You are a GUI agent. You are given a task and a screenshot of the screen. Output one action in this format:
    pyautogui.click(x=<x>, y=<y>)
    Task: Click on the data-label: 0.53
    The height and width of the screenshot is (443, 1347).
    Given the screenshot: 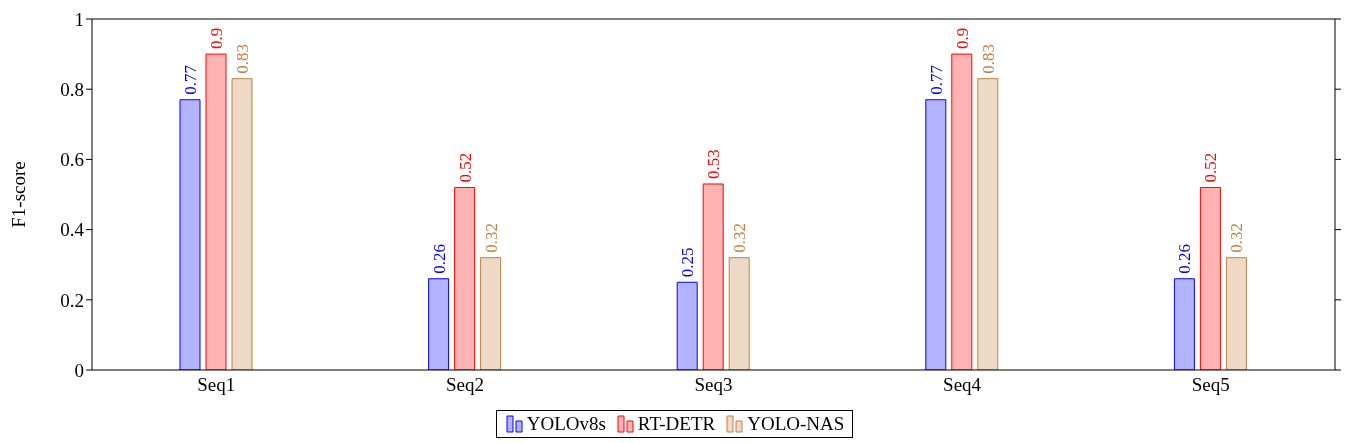 What is the action you would take?
    pyautogui.click(x=714, y=164)
    